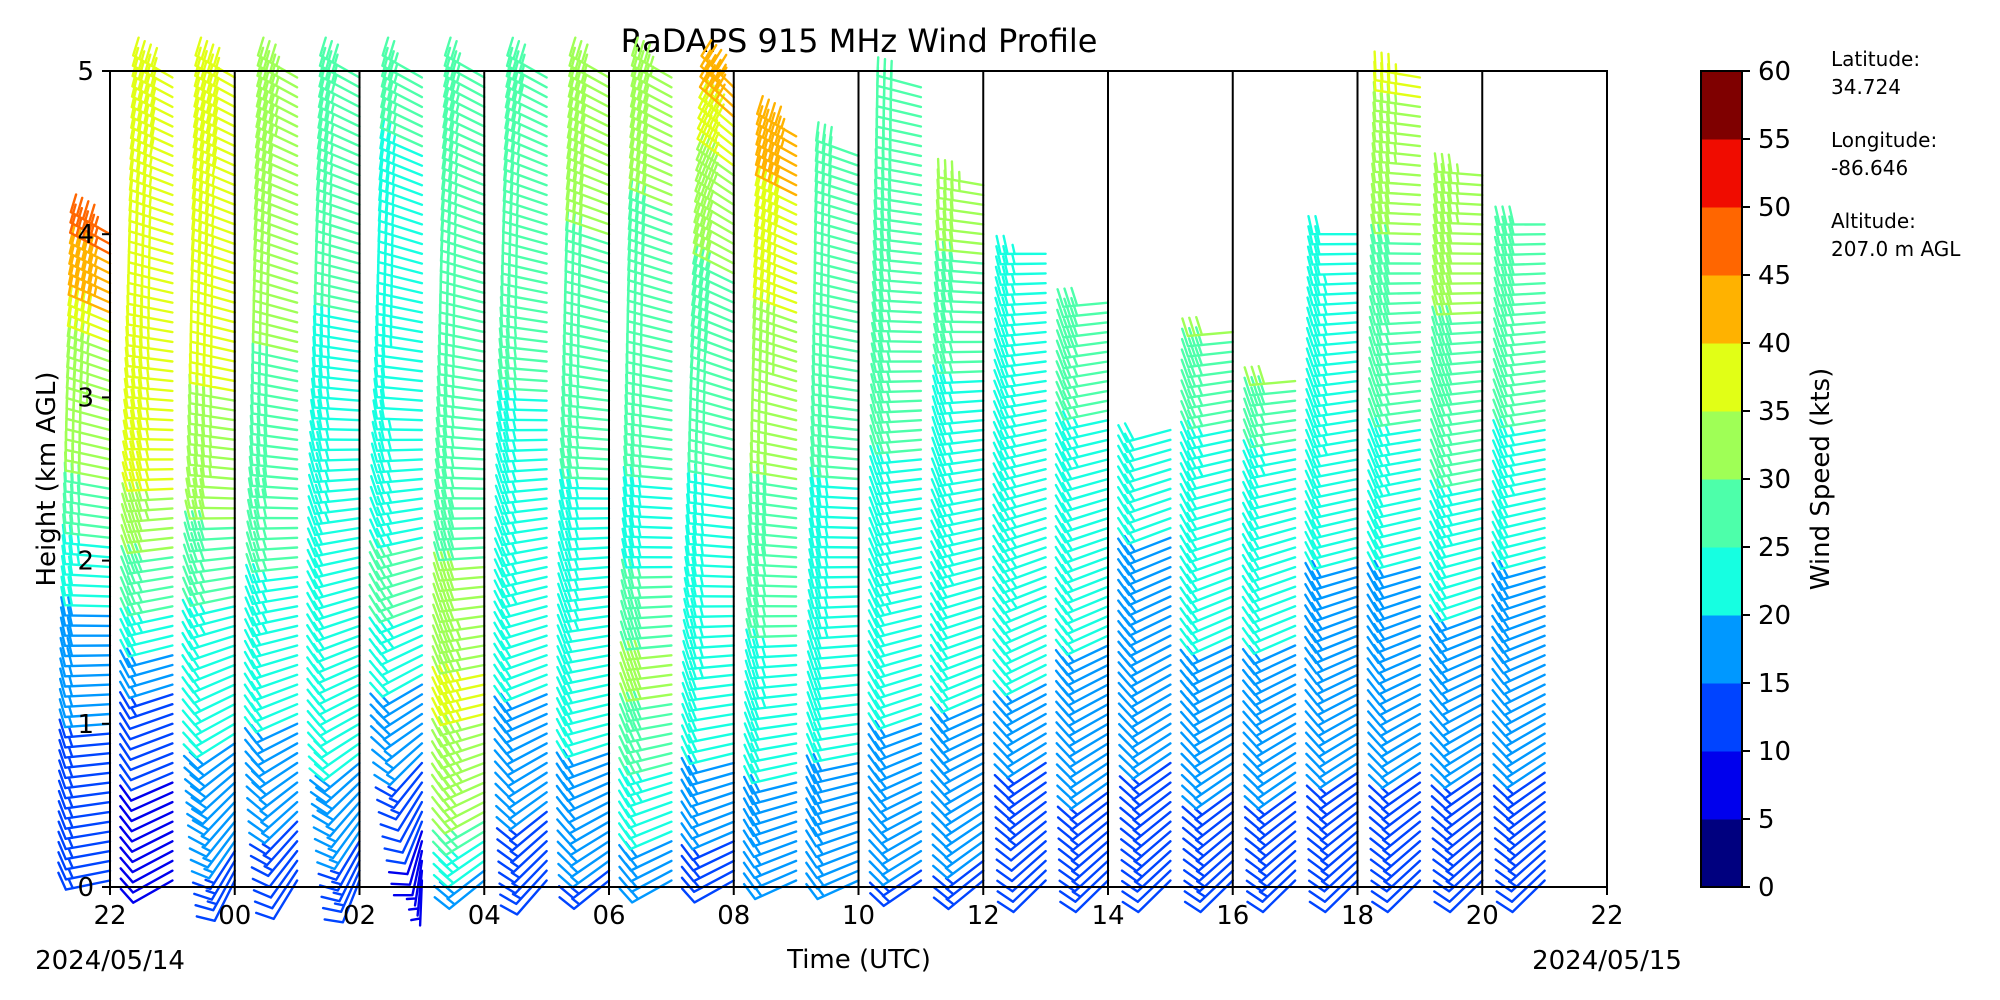 This screenshot has width=2000, height=1000. What do you see at coordinates (1884, 140) in the screenshot?
I see `longitude-label: Longitude:` at bounding box center [1884, 140].